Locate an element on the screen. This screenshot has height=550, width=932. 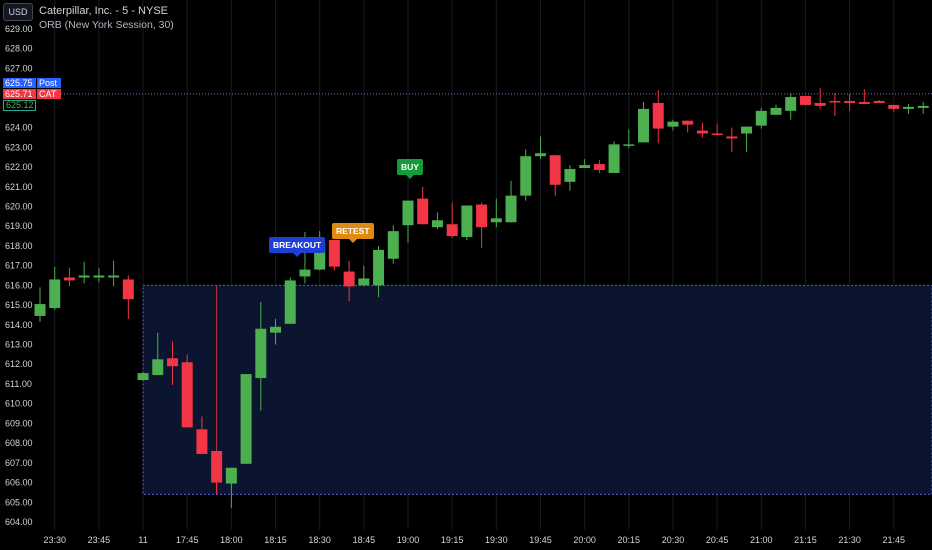
y-tick-label: 627.00 is located at coordinates (19, 68).